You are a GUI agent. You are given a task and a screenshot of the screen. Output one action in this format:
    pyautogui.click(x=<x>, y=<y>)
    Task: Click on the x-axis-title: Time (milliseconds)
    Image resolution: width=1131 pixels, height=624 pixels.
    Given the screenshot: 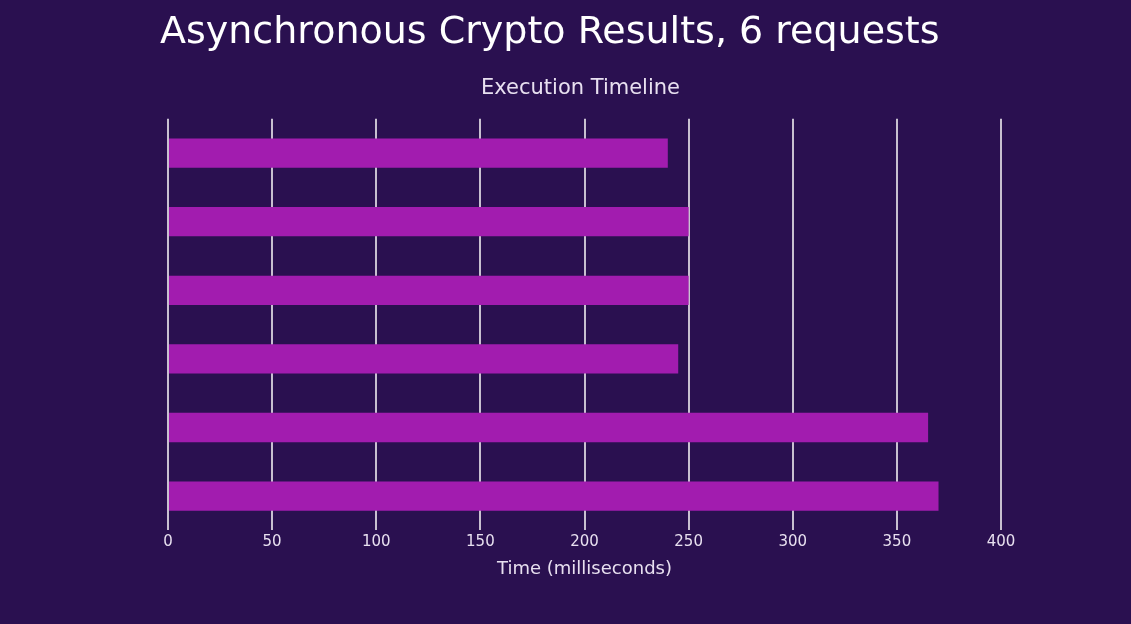 What is the action you would take?
    pyautogui.click(x=584, y=567)
    